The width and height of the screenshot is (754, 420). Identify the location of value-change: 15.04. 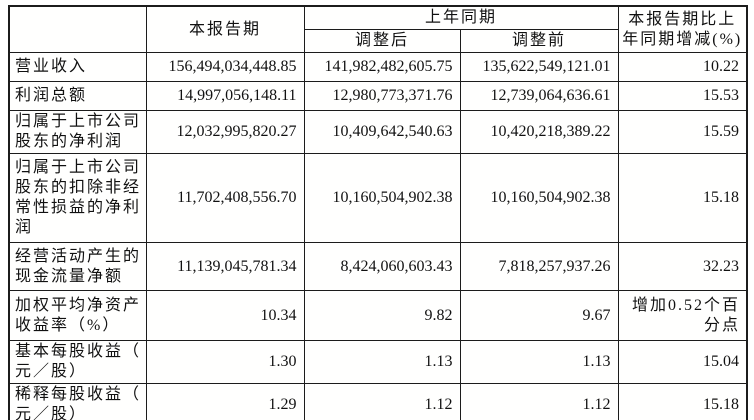
(682, 362).